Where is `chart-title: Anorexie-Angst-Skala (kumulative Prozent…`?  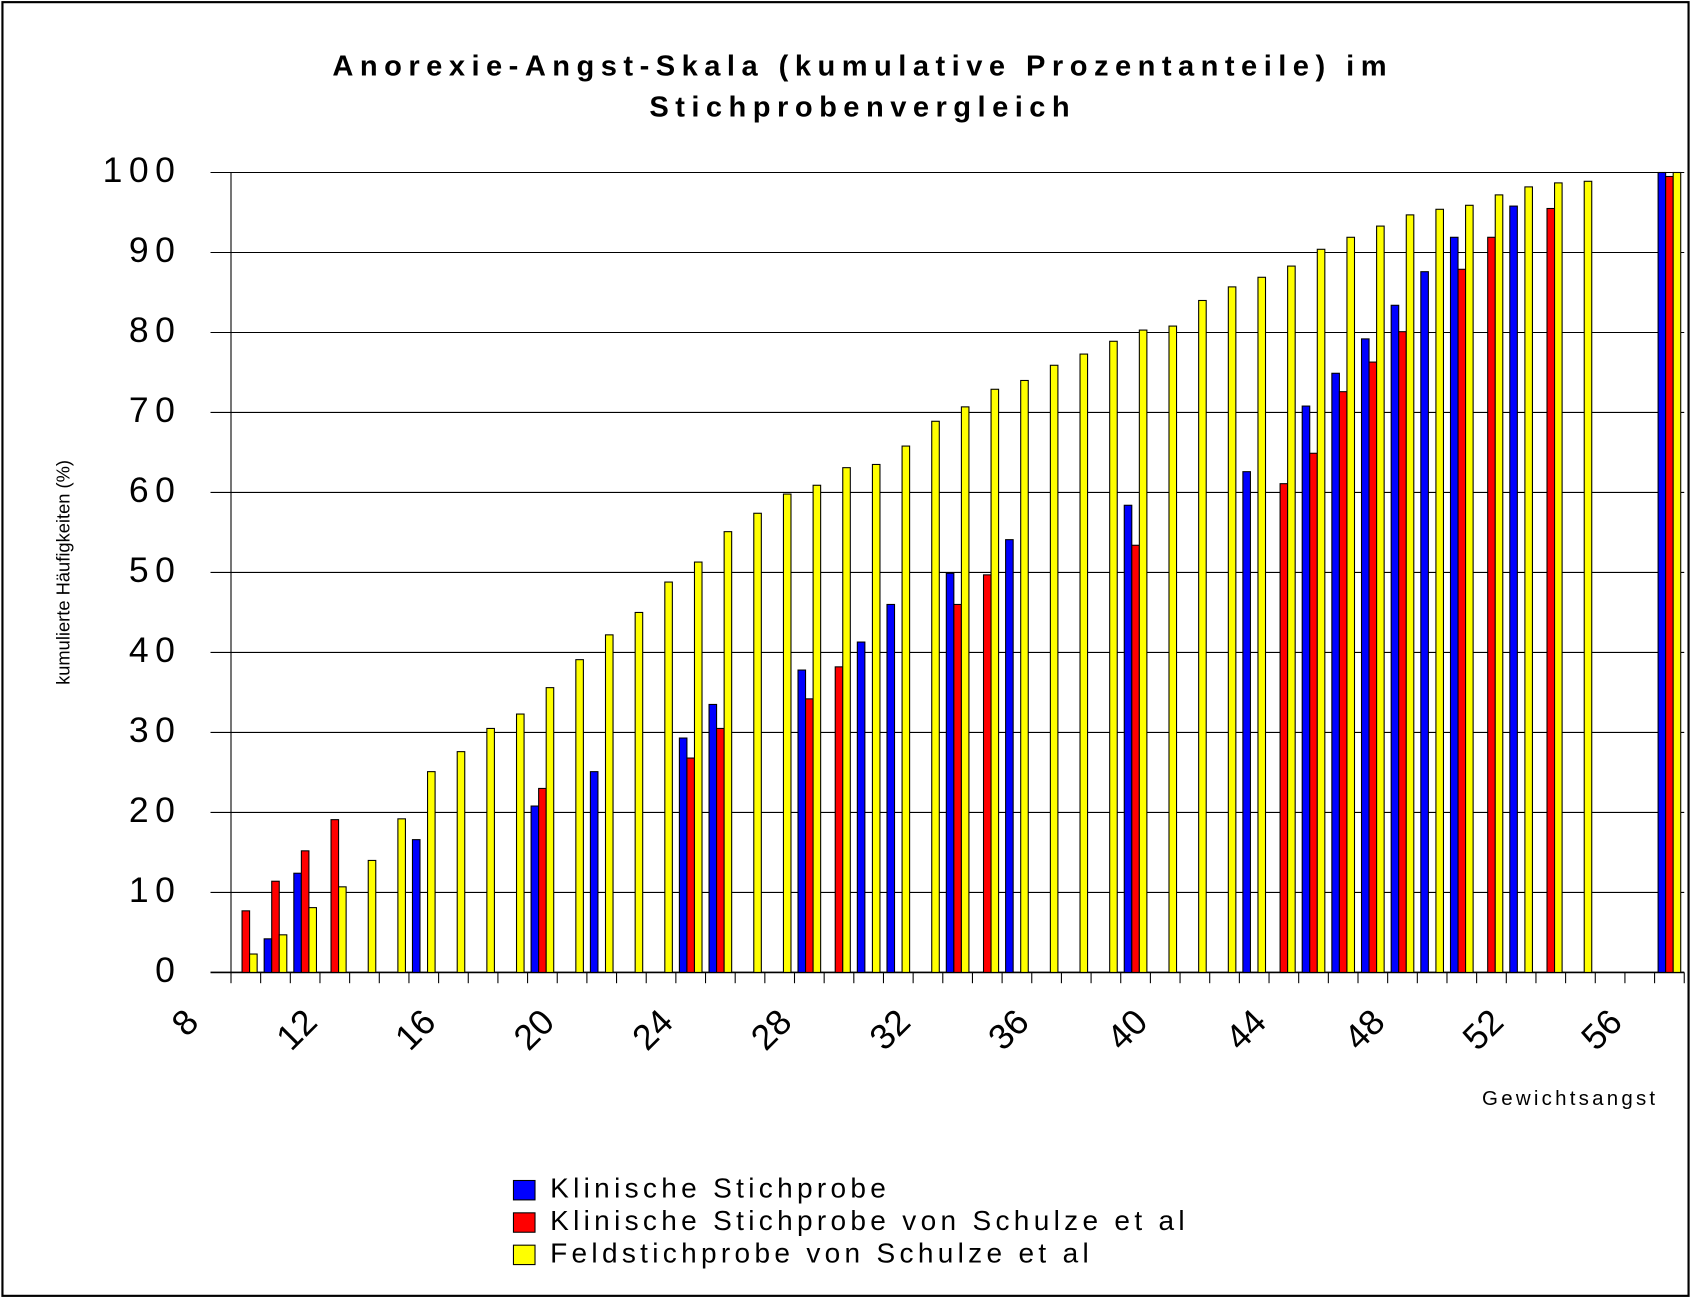
chart-title: Anorexie-Angst-Skala (kumulative Prozent… is located at coordinates (862, 66).